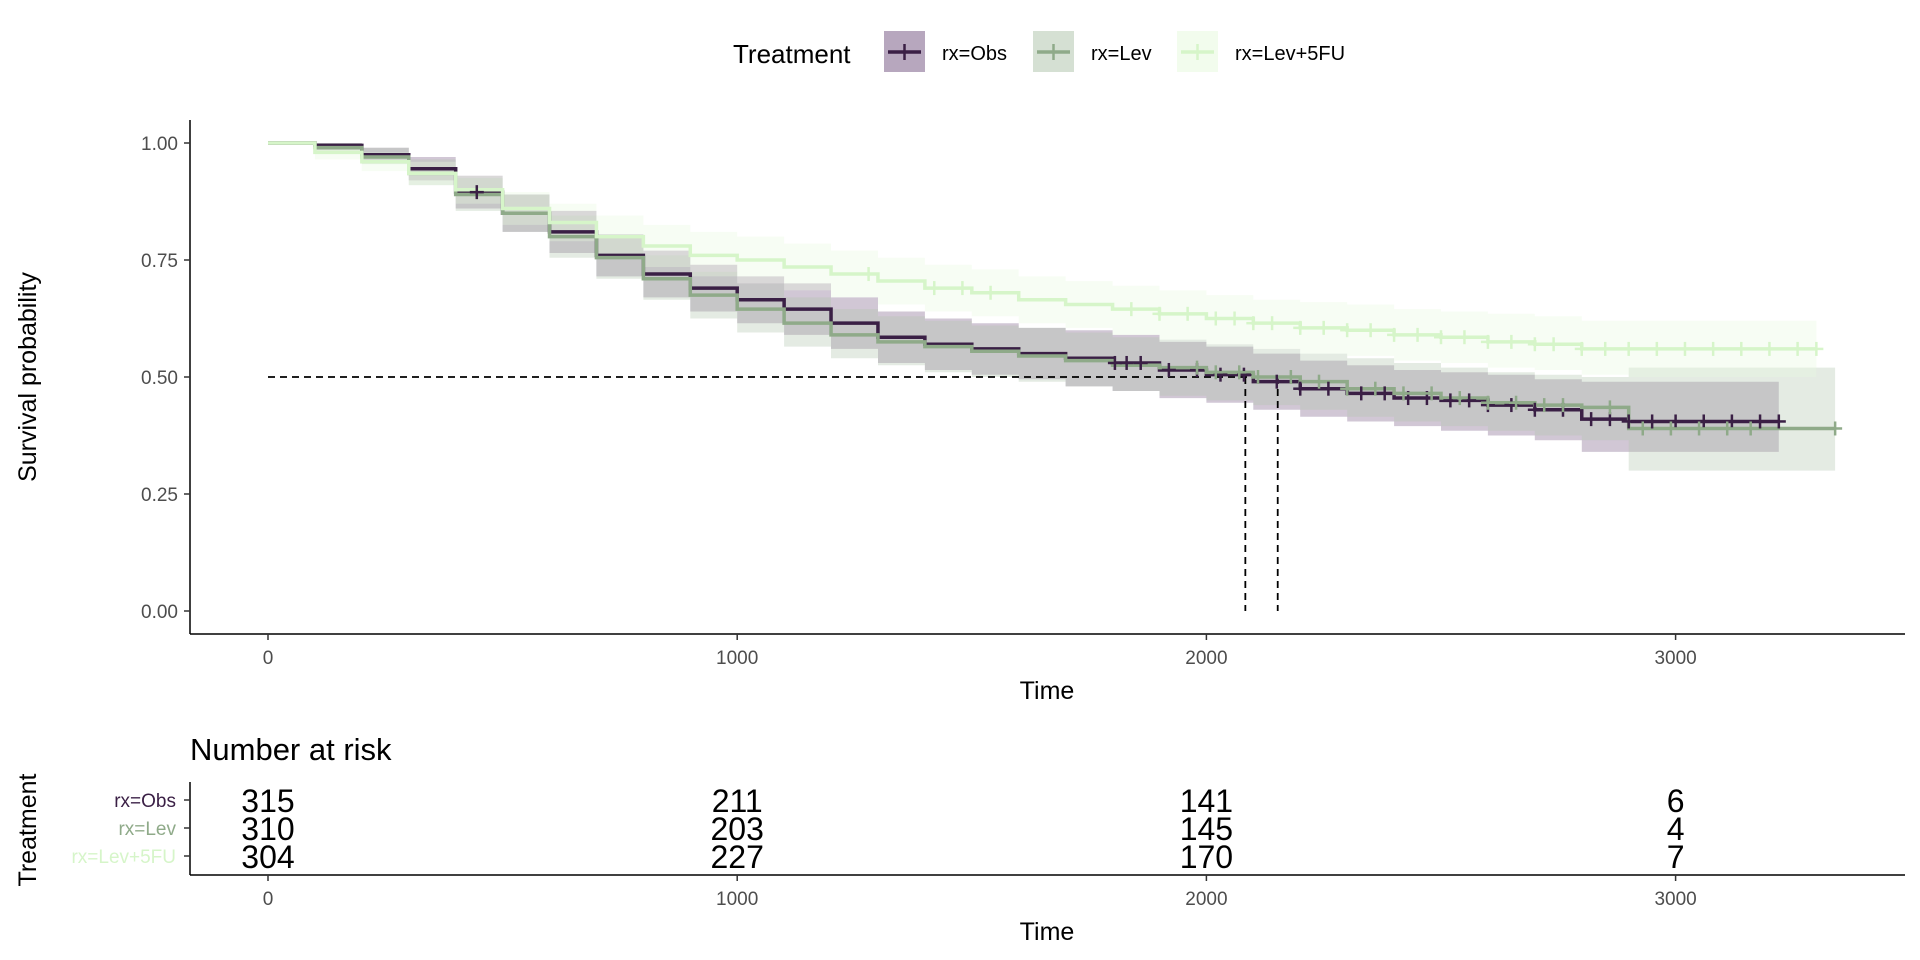 The width and height of the screenshot is (1920, 960). Describe the element at coordinates (737, 801) in the screenshot. I see `risk-count: 211` at that location.